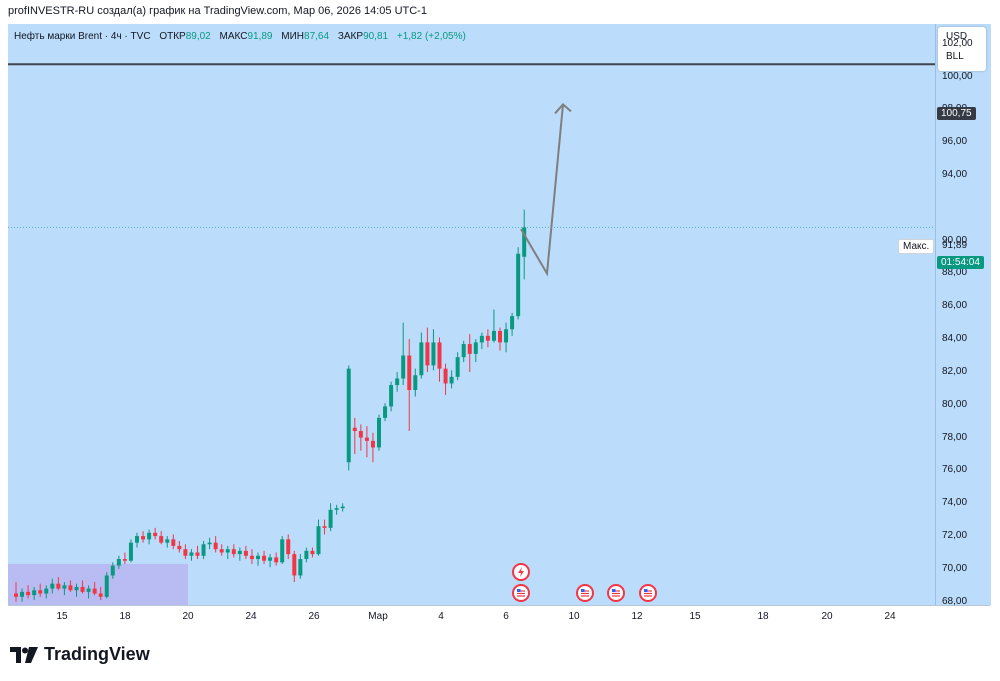  What do you see at coordinates (957, 76) in the screenshot?
I see `price-tick-label: 100,00` at bounding box center [957, 76].